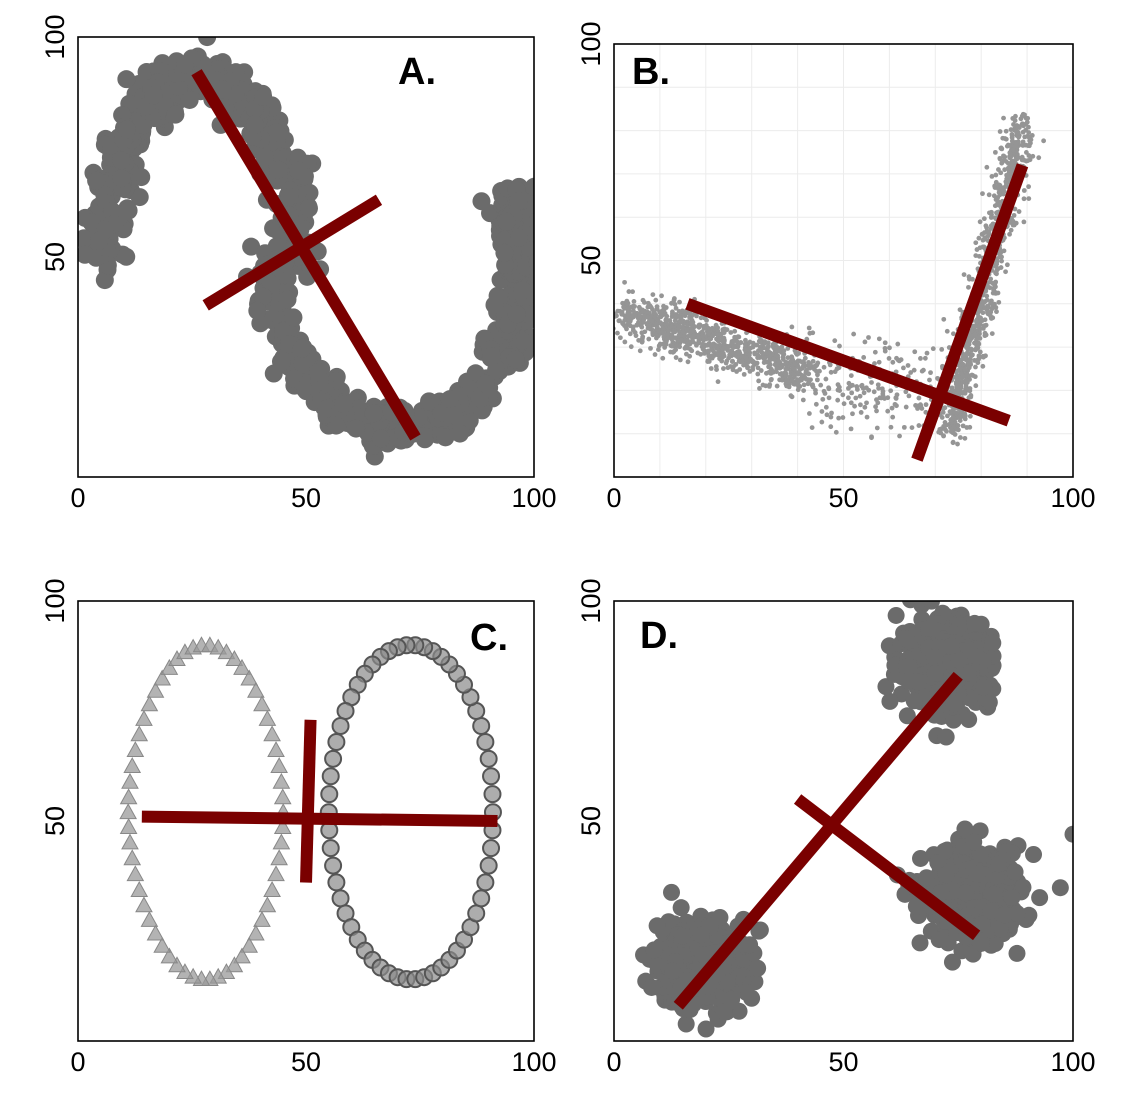  Describe the element at coordinates (533, 498) in the screenshot. I see `panel-a-x-tick-100: 100` at that location.